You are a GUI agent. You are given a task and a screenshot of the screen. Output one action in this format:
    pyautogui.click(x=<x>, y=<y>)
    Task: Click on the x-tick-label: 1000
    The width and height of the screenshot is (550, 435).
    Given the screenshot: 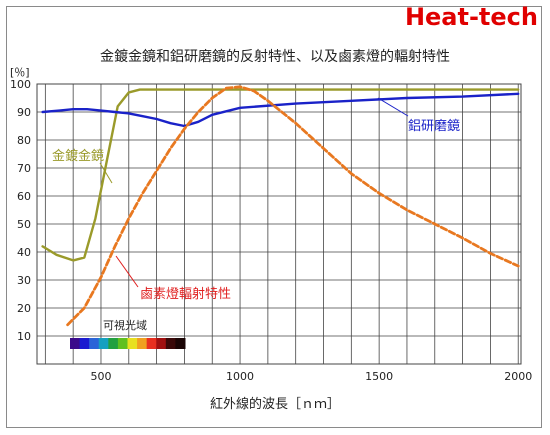 What is the action you would take?
    pyautogui.click(x=240, y=376)
    